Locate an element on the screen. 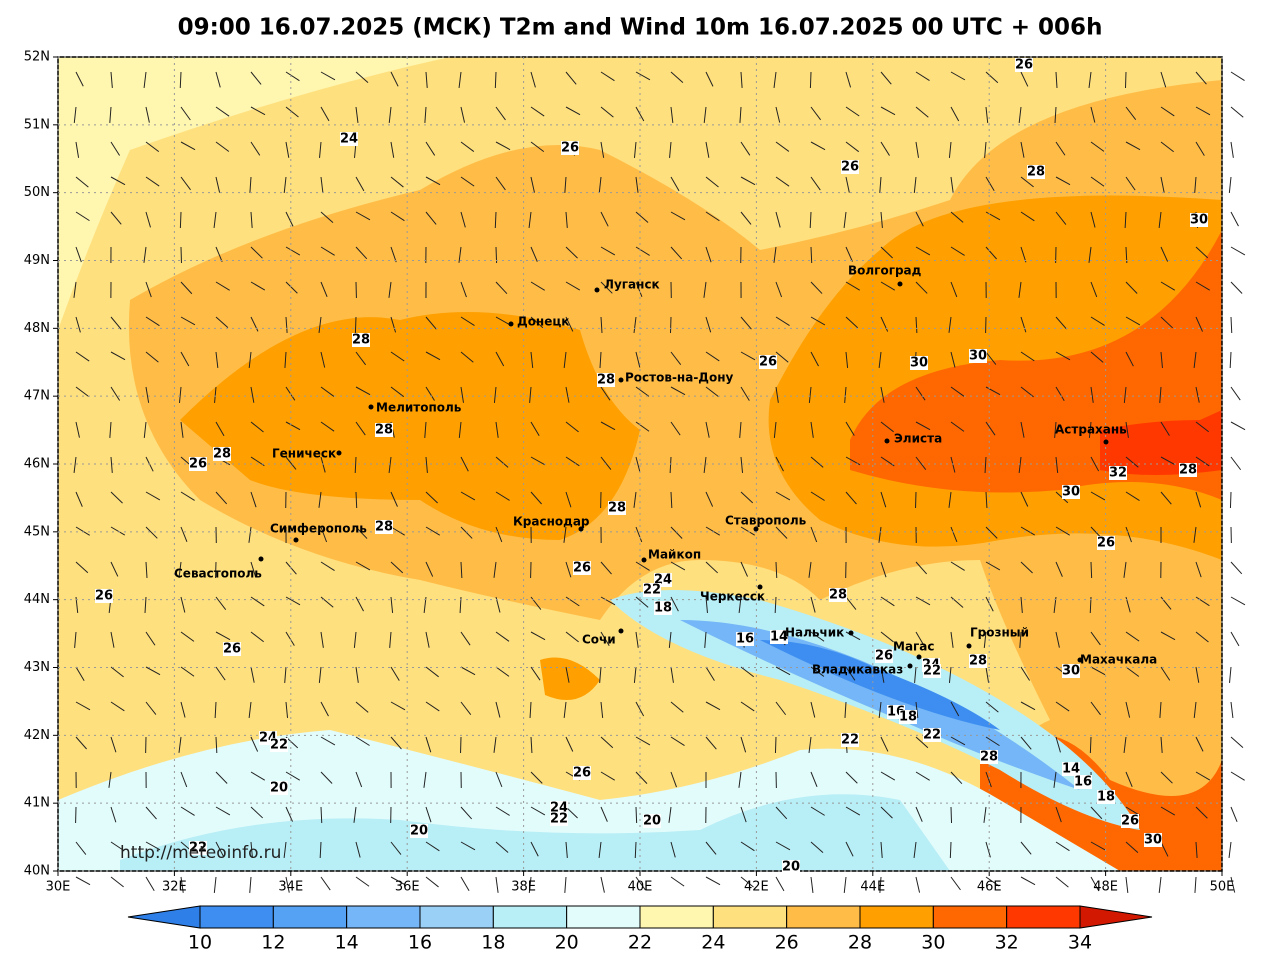 The image size is (1281, 967). lat-tick-label: 43N is located at coordinates (37, 667).